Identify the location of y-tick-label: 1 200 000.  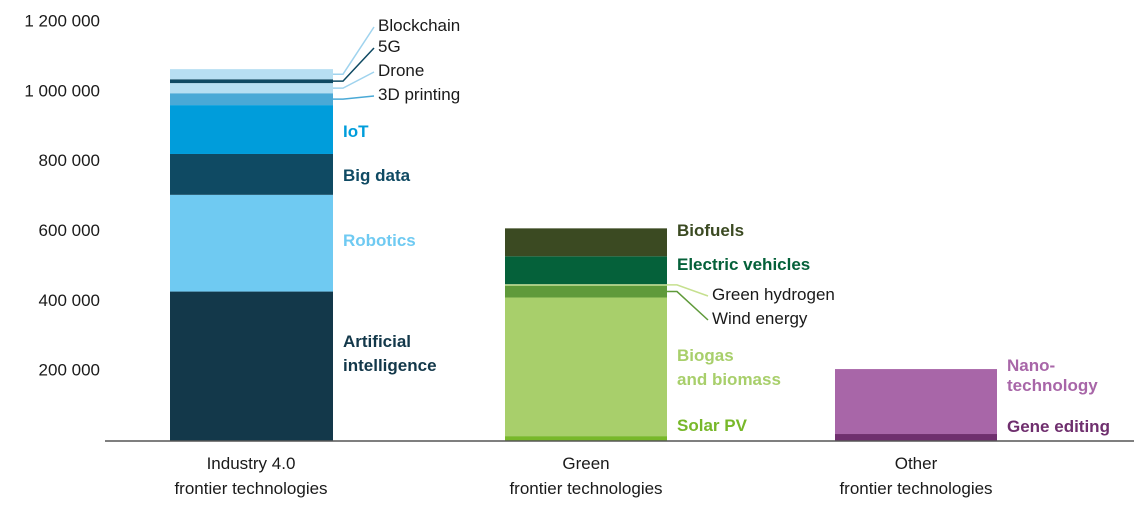
(62, 20).